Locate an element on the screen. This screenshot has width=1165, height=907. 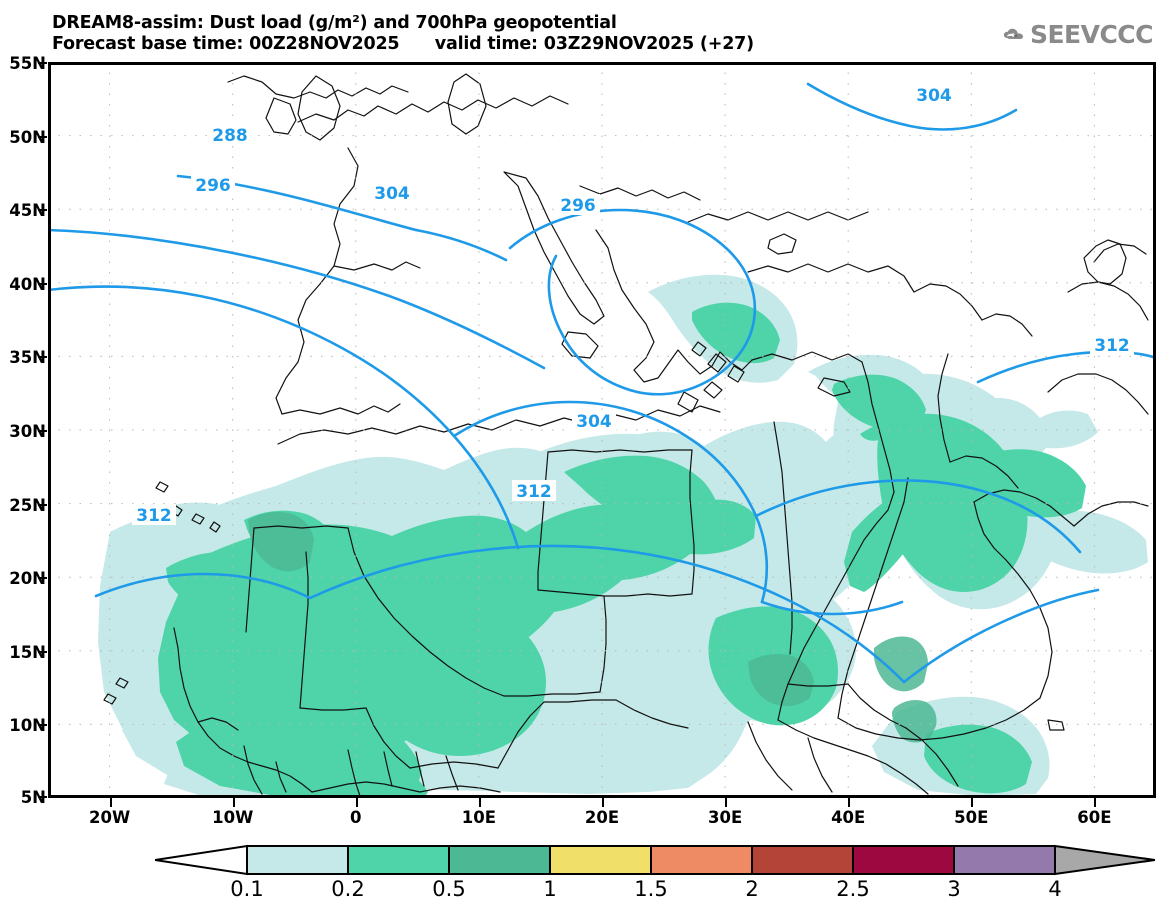
lon-label-50E: 50E is located at coordinates (971, 817).